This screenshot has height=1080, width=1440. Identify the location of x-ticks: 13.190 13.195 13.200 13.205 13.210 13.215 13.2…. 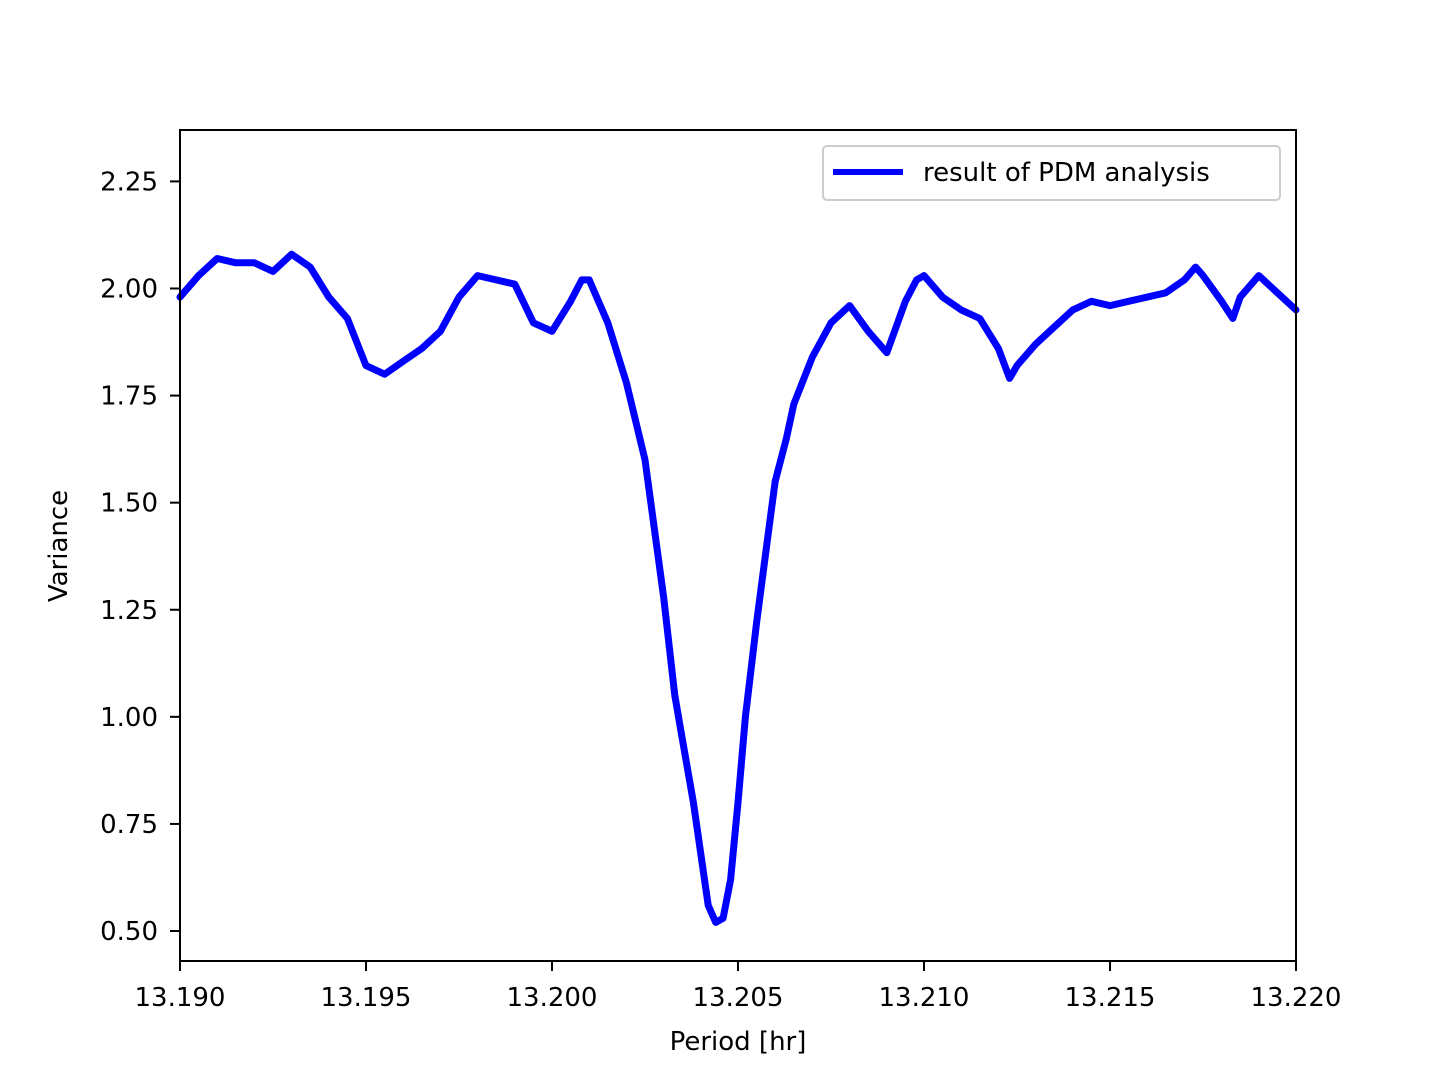
(738, 987).